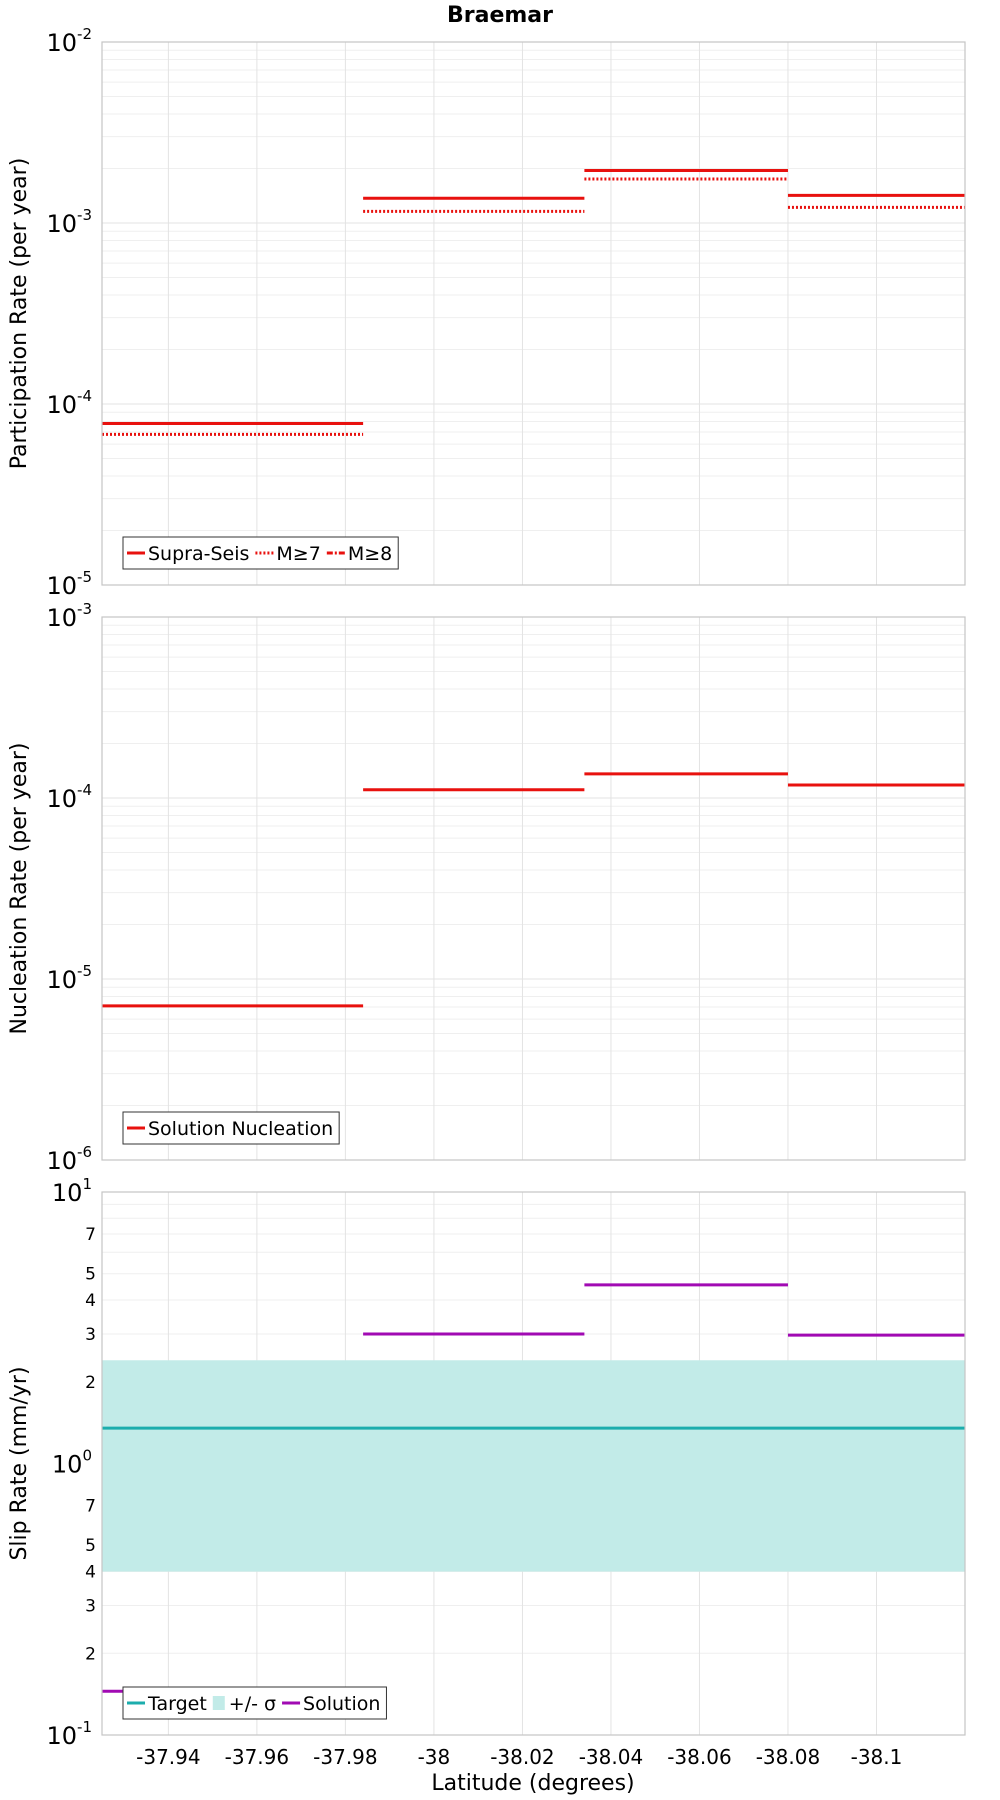  What do you see at coordinates (177, 1704) in the screenshot?
I see `legend-label: Target` at bounding box center [177, 1704].